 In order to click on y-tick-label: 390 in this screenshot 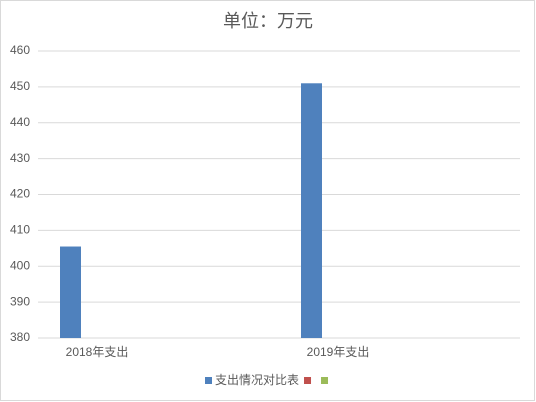, I will do `click(20, 301)`.